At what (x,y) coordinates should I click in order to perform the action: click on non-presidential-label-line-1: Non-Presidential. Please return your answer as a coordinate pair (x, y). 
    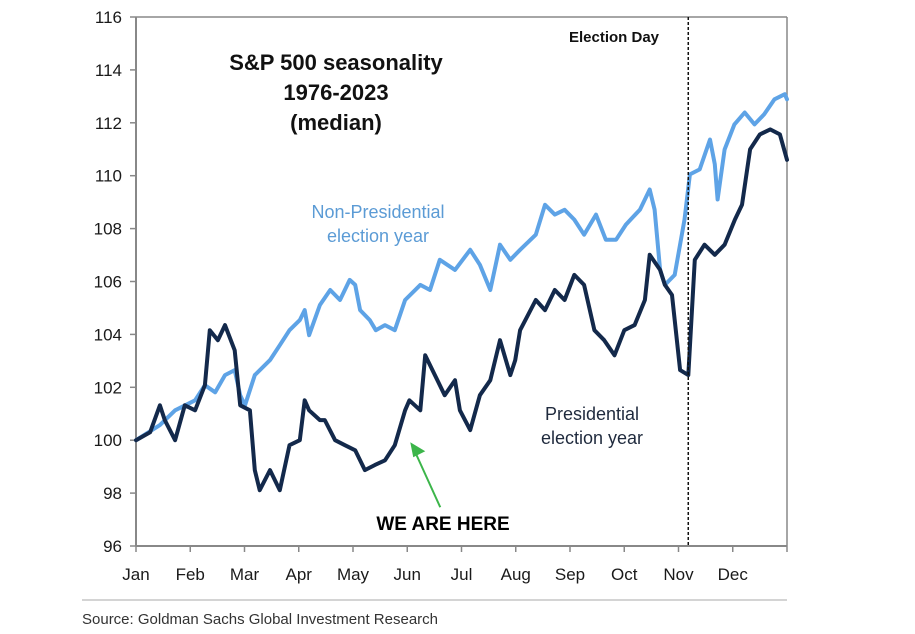
    Looking at the image, I should click on (377, 212).